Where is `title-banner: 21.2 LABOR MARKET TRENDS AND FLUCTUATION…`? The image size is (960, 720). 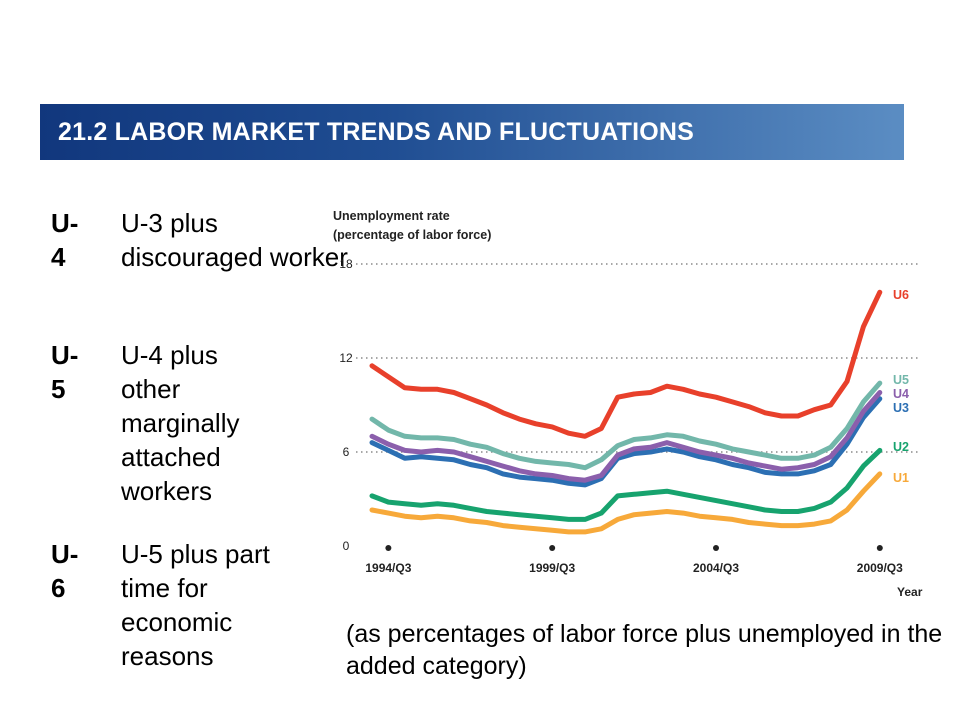 title-banner: 21.2 LABOR MARKET TRENDS AND FLUCTUATION… is located at coordinates (472, 132).